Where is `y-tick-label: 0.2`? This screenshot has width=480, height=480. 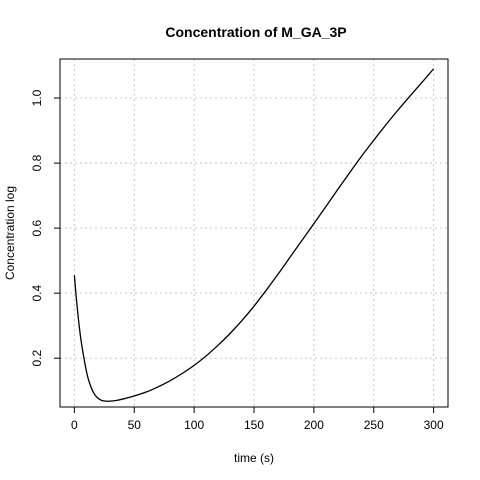
y-tick-label: 0.2 is located at coordinates (37, 358).